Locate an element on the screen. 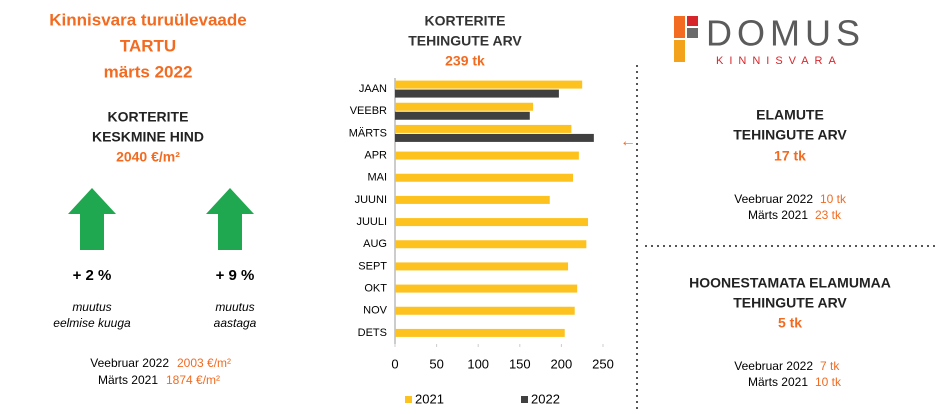 Image resolution: width=939 pixels, height=414 pixels. value: 5 tk is located at coordinates (790, 323).